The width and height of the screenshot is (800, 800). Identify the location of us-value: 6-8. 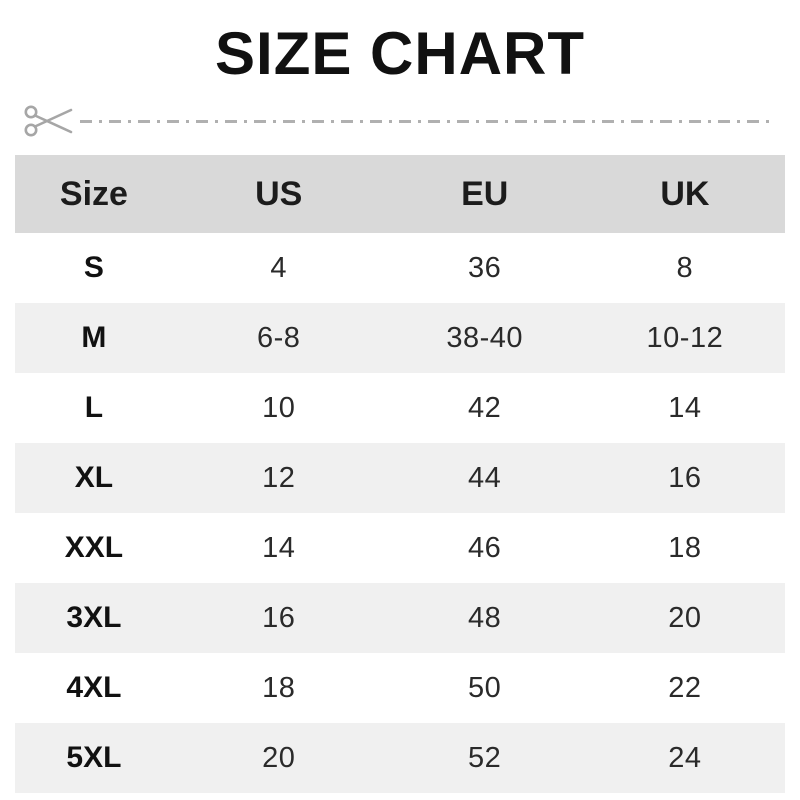
(279, 337).